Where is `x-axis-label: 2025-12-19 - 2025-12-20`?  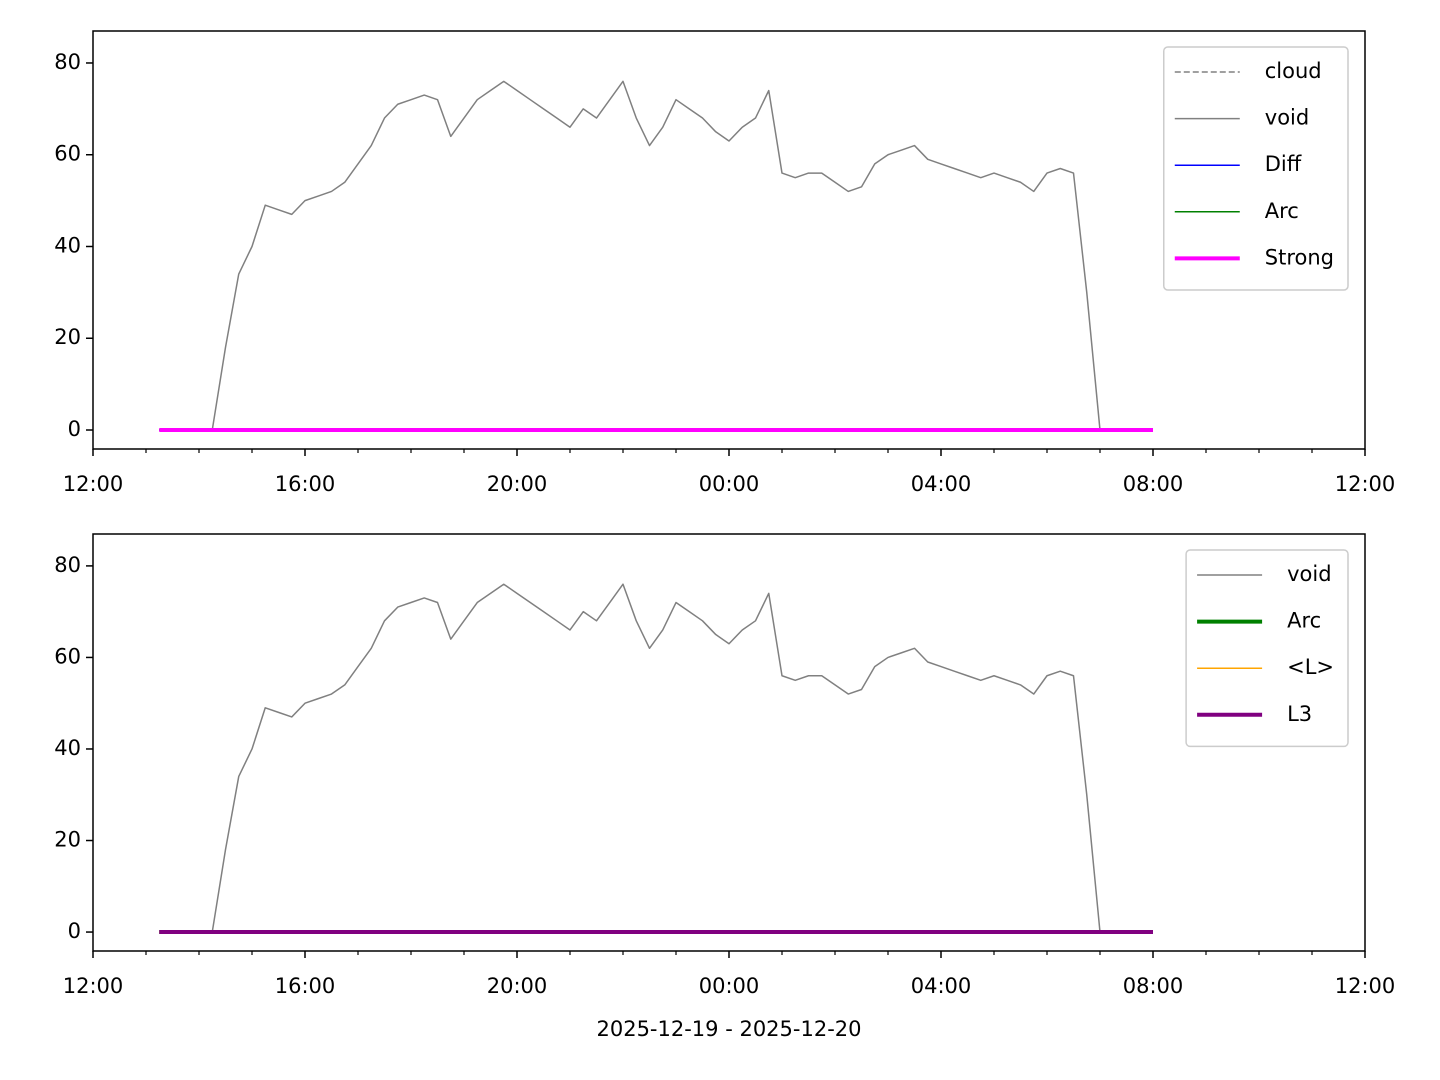
x-axis-label: 2025-12-19 - 2025-12-20 is located at coordinates (728, 1029).